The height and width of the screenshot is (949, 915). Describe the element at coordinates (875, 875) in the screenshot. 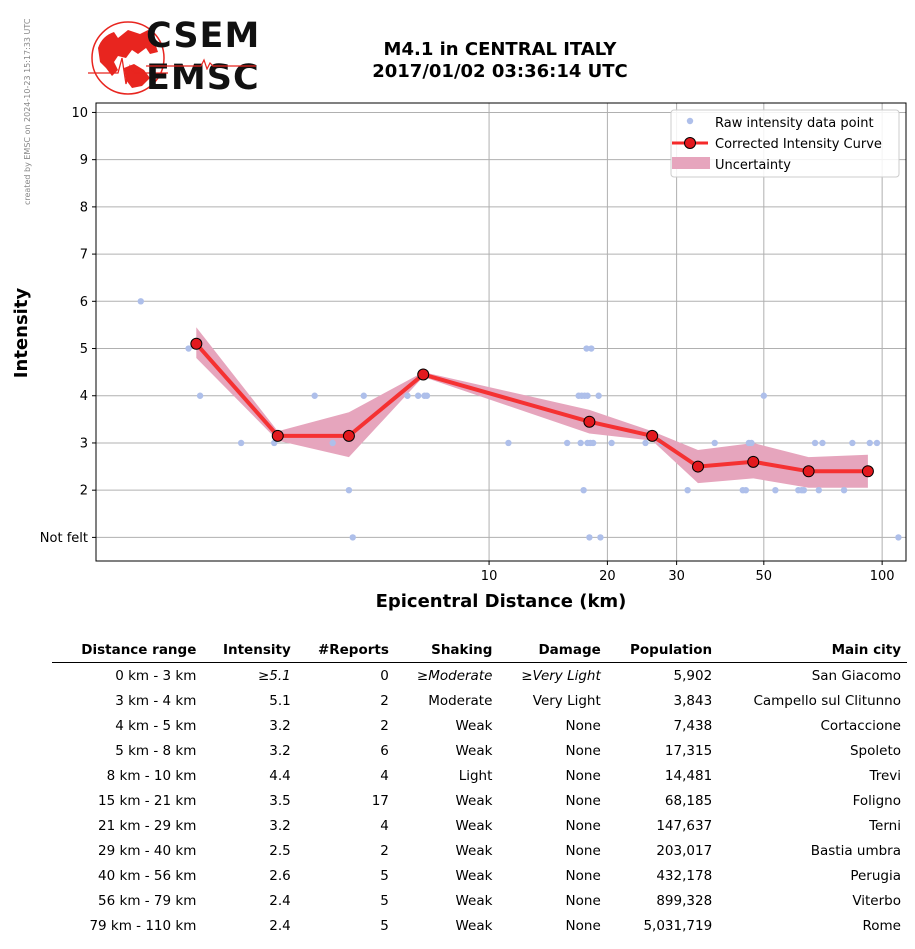

I see `table-cell: Perugia` at that location.